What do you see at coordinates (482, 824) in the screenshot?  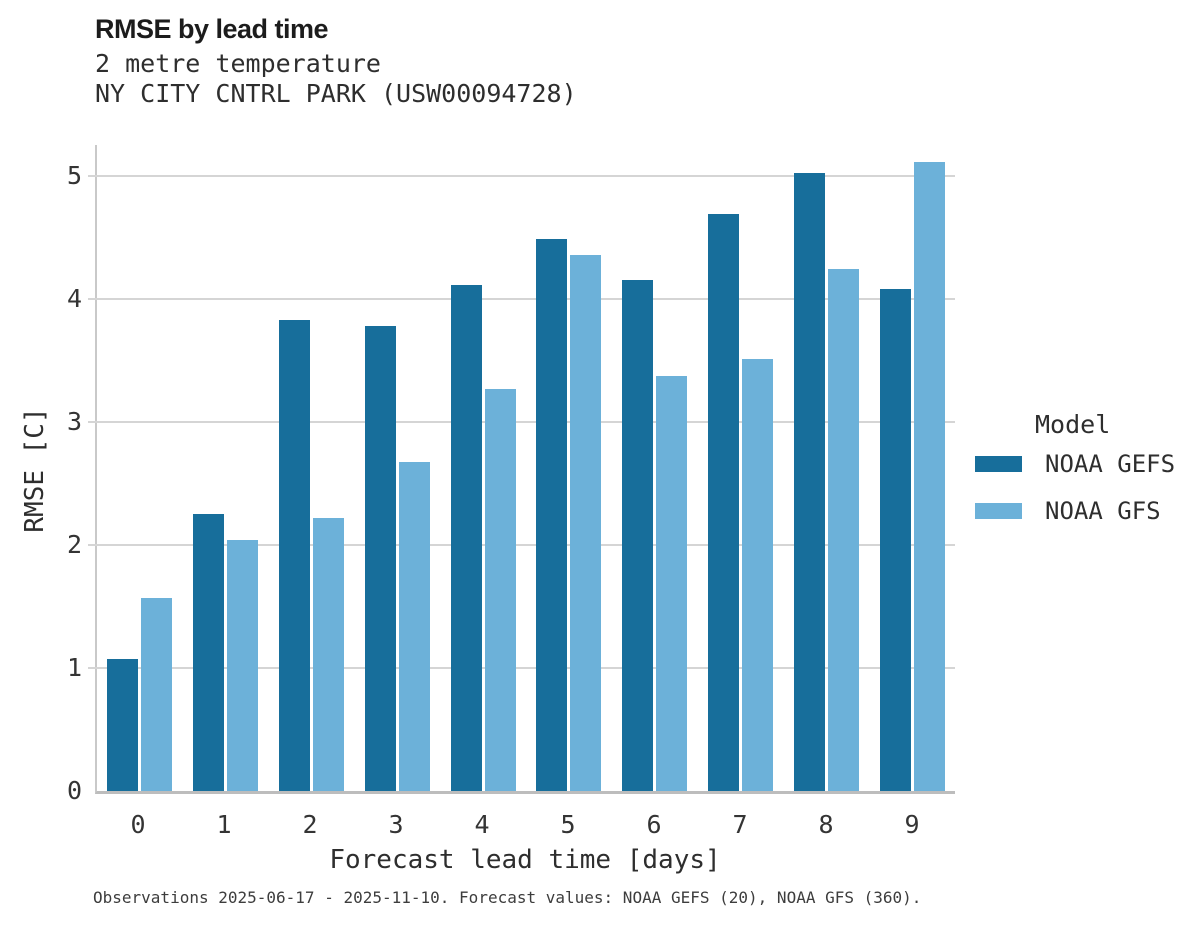 I see `x-tick-label-4: 4` at bounding box center [482, 824].